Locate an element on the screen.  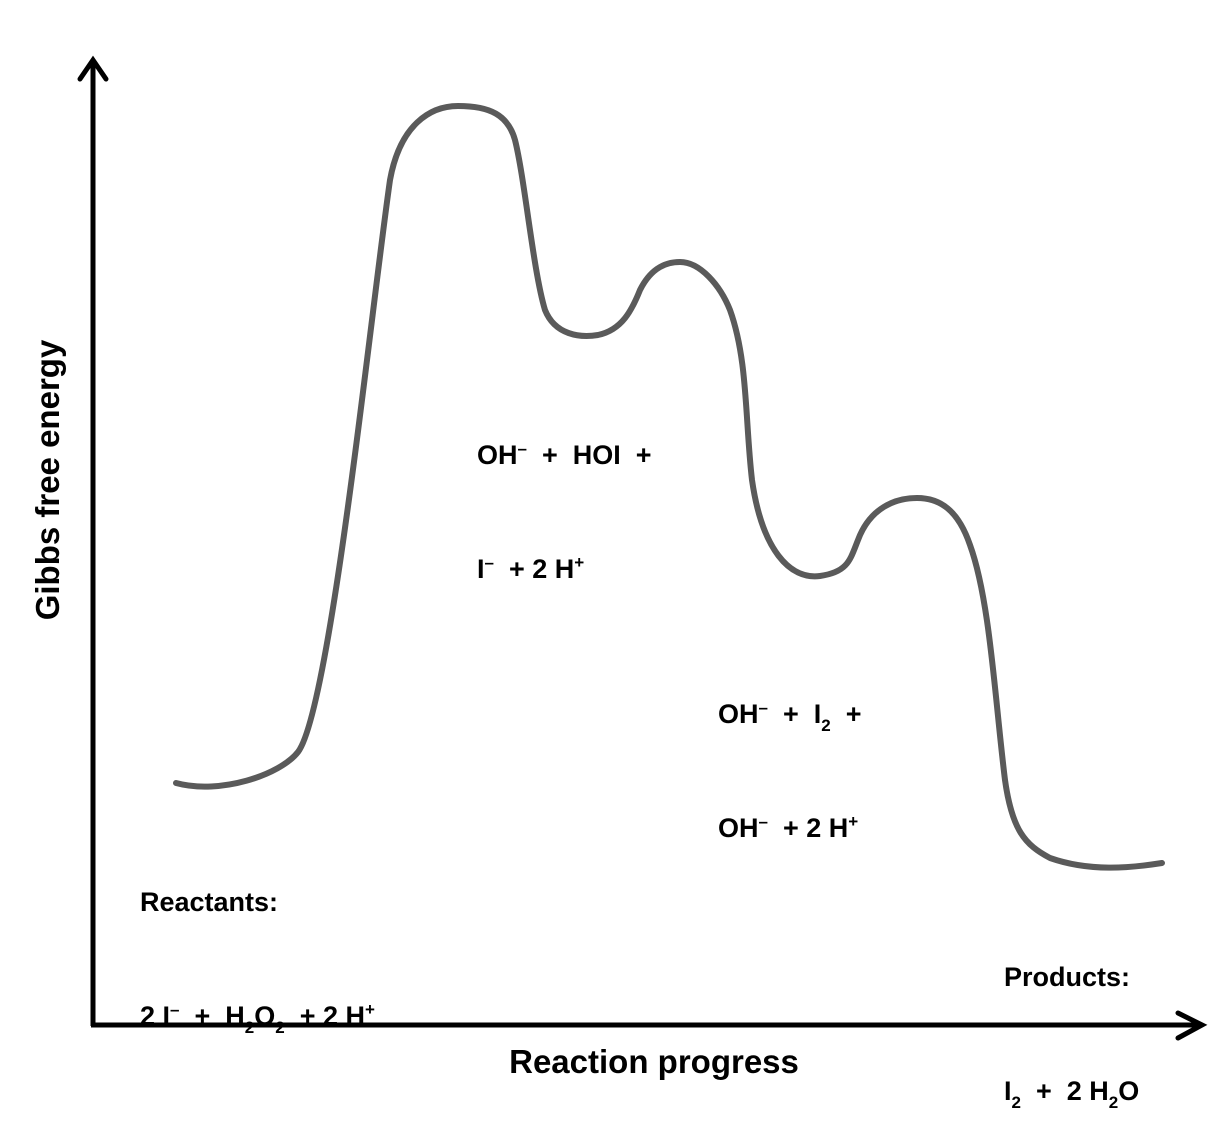
intermediate-1-line-2: I– + 2 H+ is located at coordinates (531, 568).